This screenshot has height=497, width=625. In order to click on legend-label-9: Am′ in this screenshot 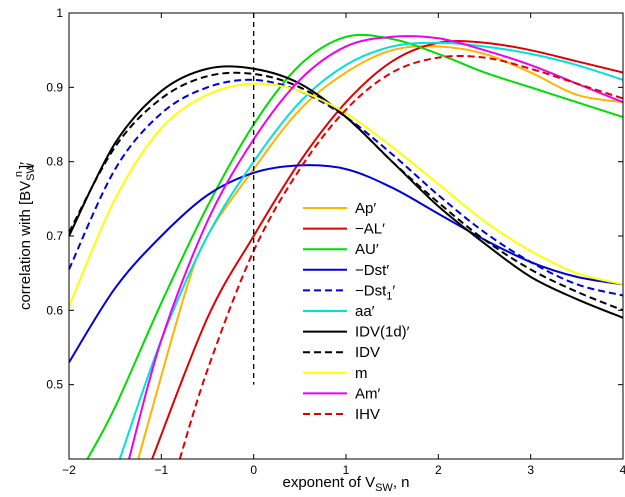, I will do `click(368, 393)`.